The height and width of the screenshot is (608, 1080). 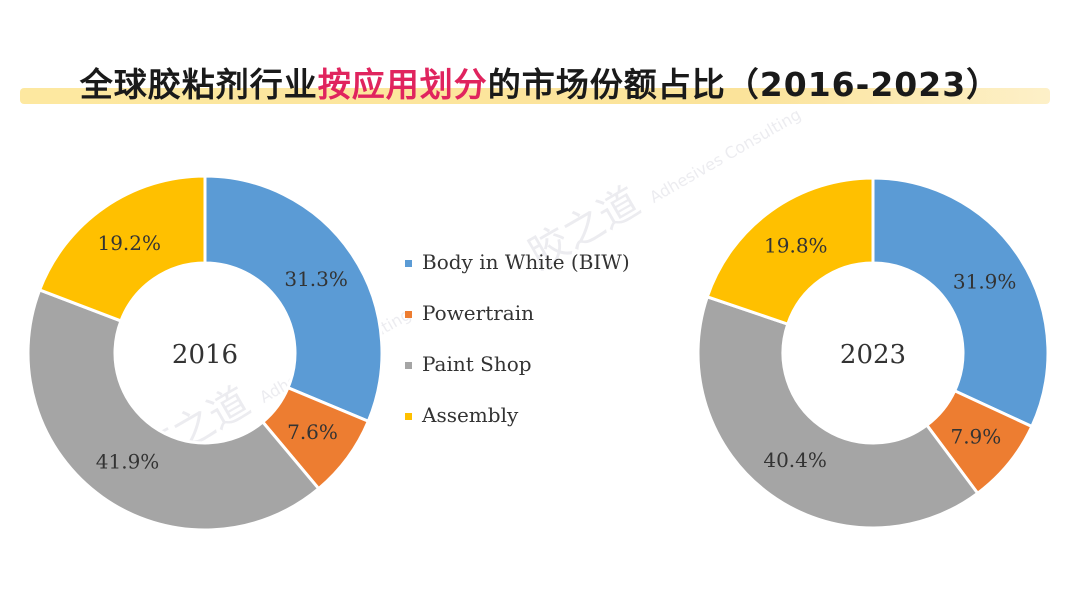 What do you see at coordinates (129, 243) in the screenshot?
I see `data-label: 19.2%` at bounding box center [129, 243].